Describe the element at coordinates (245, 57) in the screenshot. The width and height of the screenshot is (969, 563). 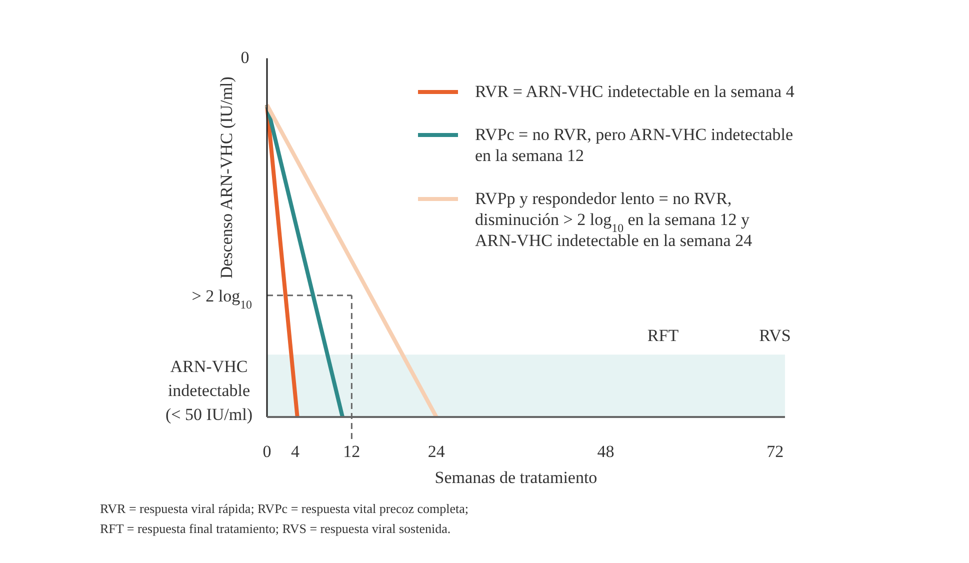
I see `text: 0` at that location.